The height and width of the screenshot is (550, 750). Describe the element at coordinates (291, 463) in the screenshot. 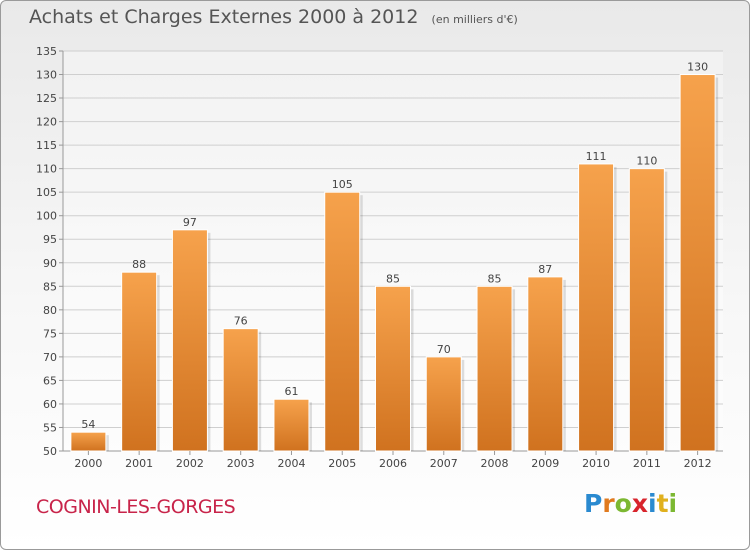

I see `x-tick-label: 2004` at that location.